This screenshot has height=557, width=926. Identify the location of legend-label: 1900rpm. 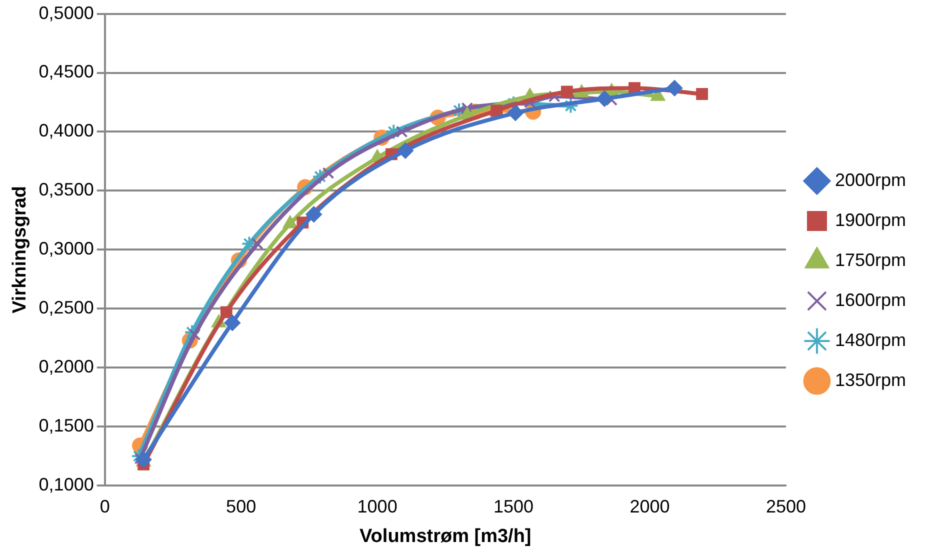
(870, 220).